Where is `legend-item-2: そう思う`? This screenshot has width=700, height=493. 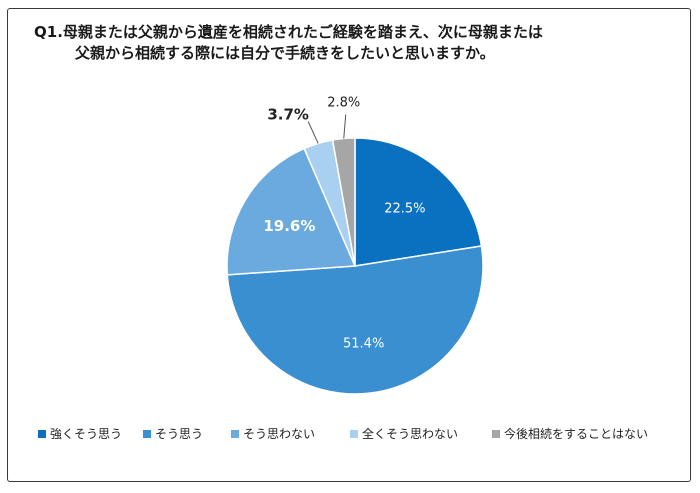 legend-item-2: そう思う is located at coordinates (173, 433).